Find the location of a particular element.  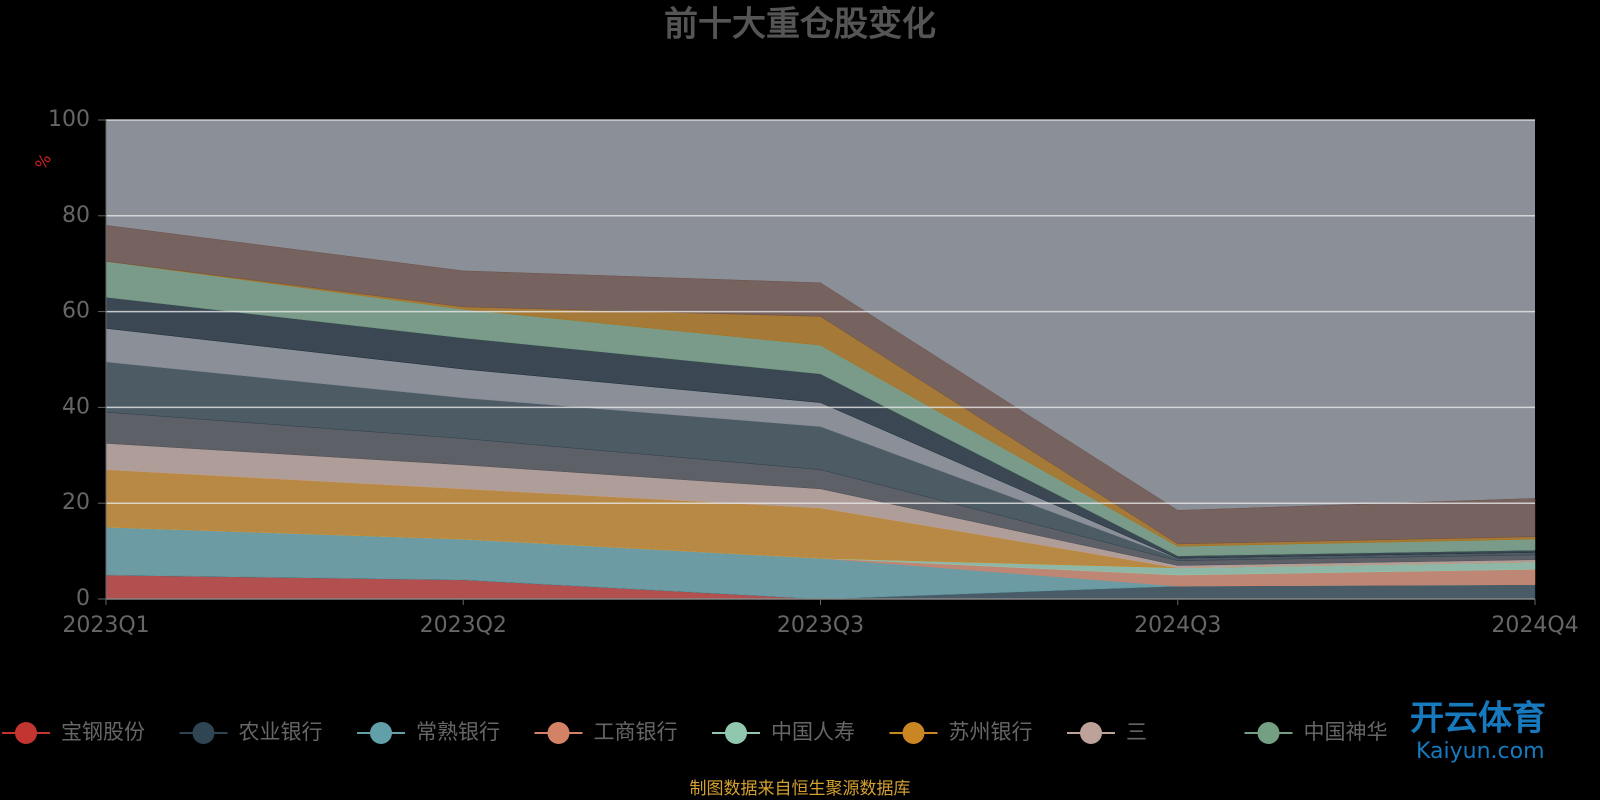

chart-title: 前十大重仓股变化 is located at coordinates (800, 25).